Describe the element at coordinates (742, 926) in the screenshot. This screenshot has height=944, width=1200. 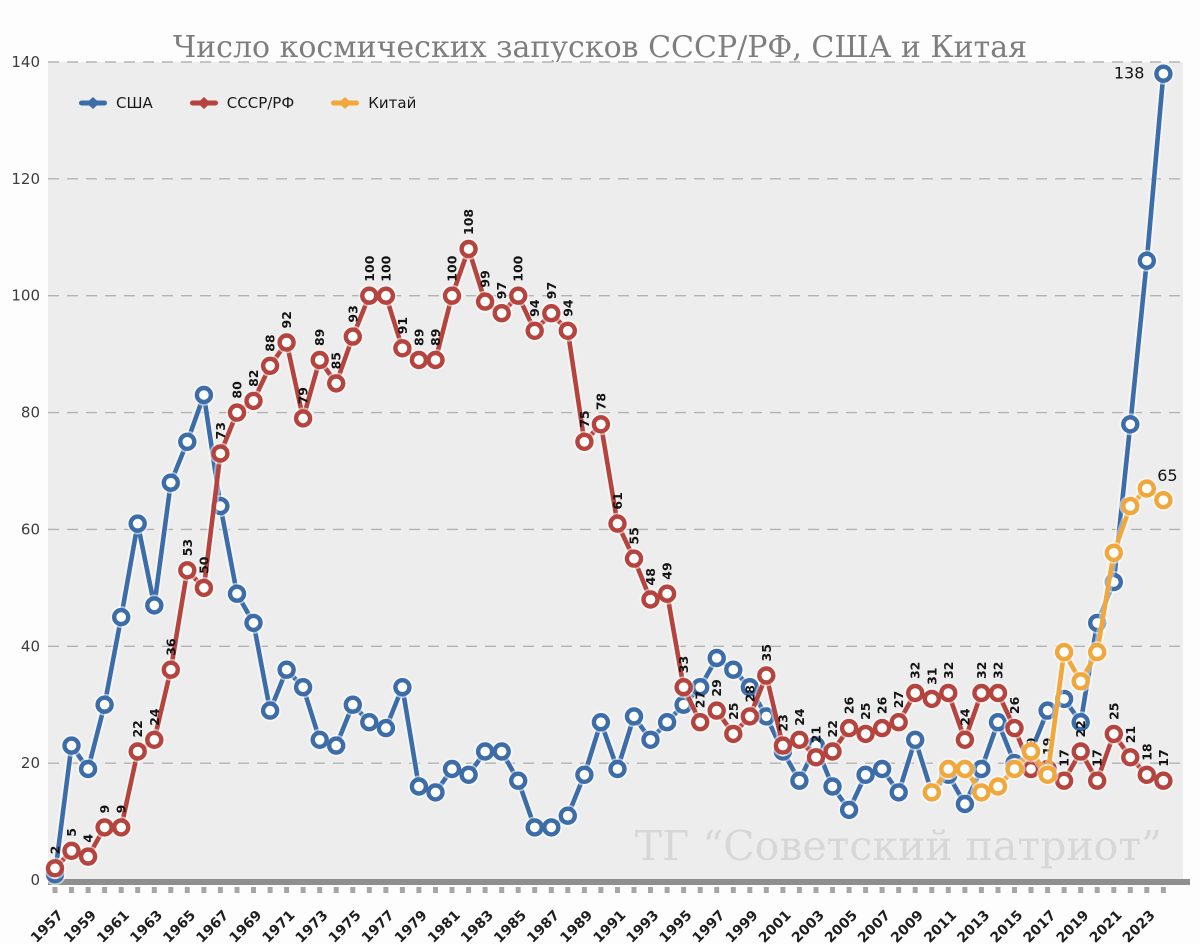
I see `x-axis-label: 1999` at that location.